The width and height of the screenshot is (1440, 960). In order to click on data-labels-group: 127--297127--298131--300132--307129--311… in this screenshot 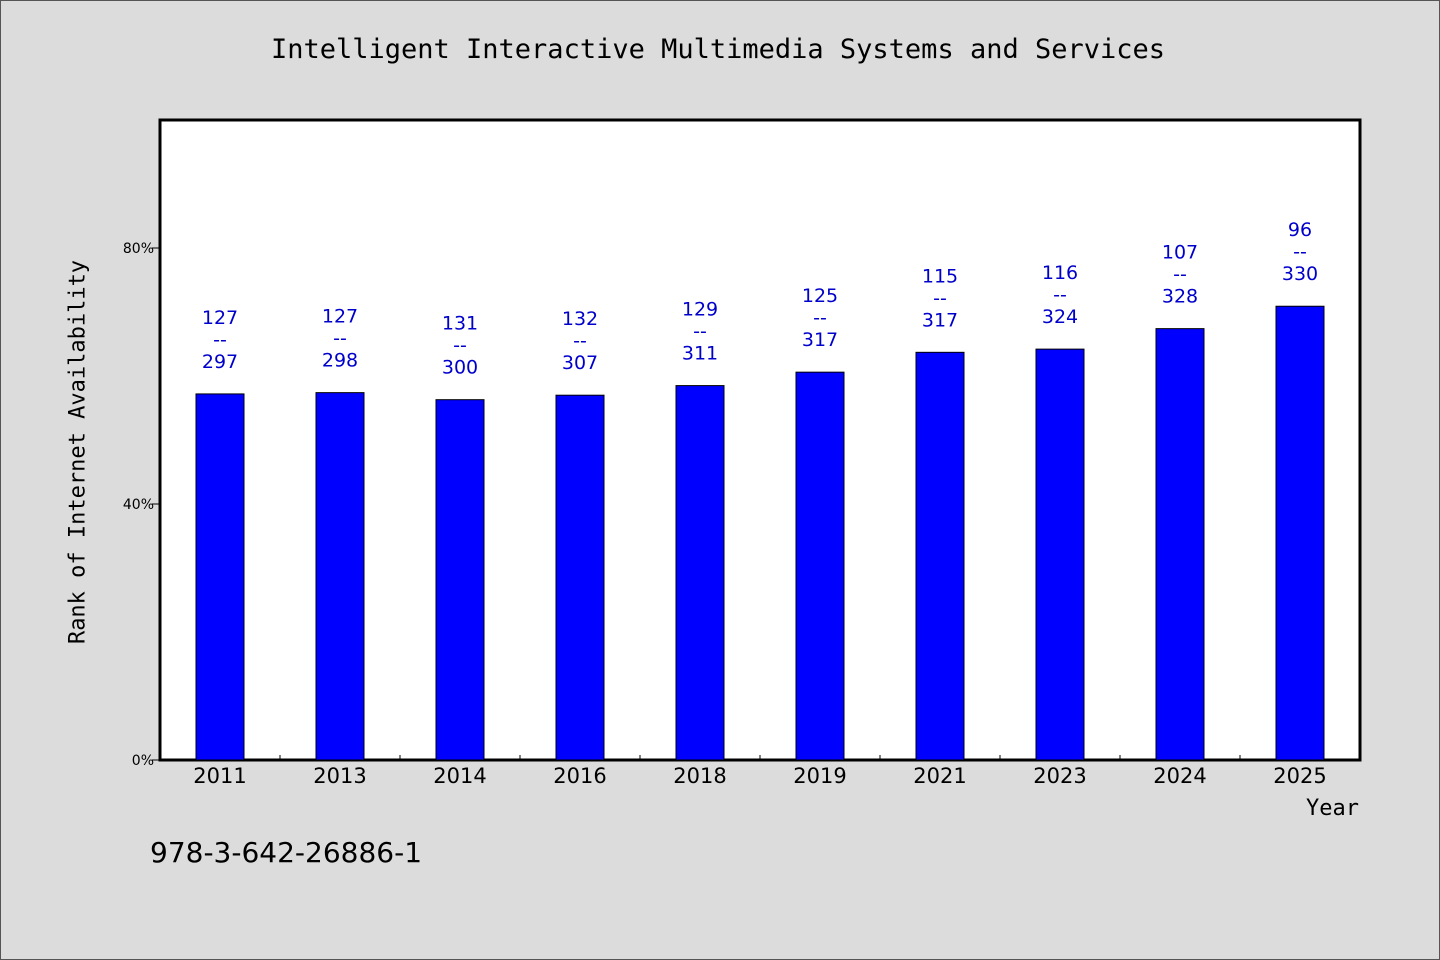, I will do `click(760, 298)`.